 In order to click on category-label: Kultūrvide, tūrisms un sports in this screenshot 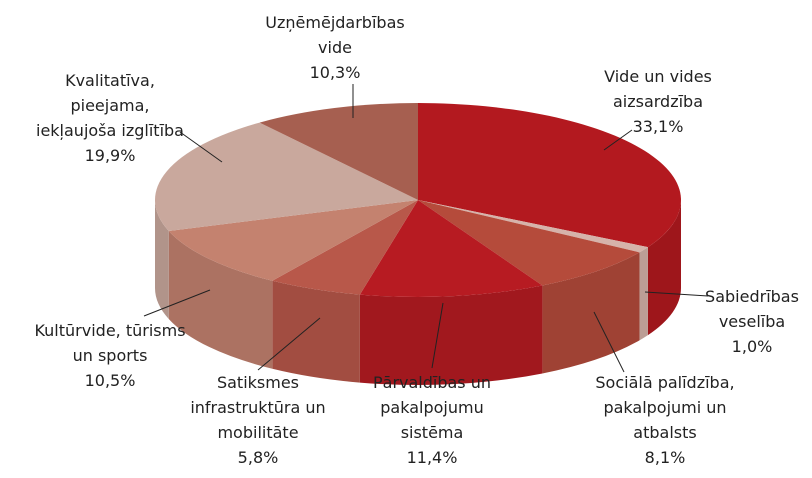, I will do `click(110, 343)`.